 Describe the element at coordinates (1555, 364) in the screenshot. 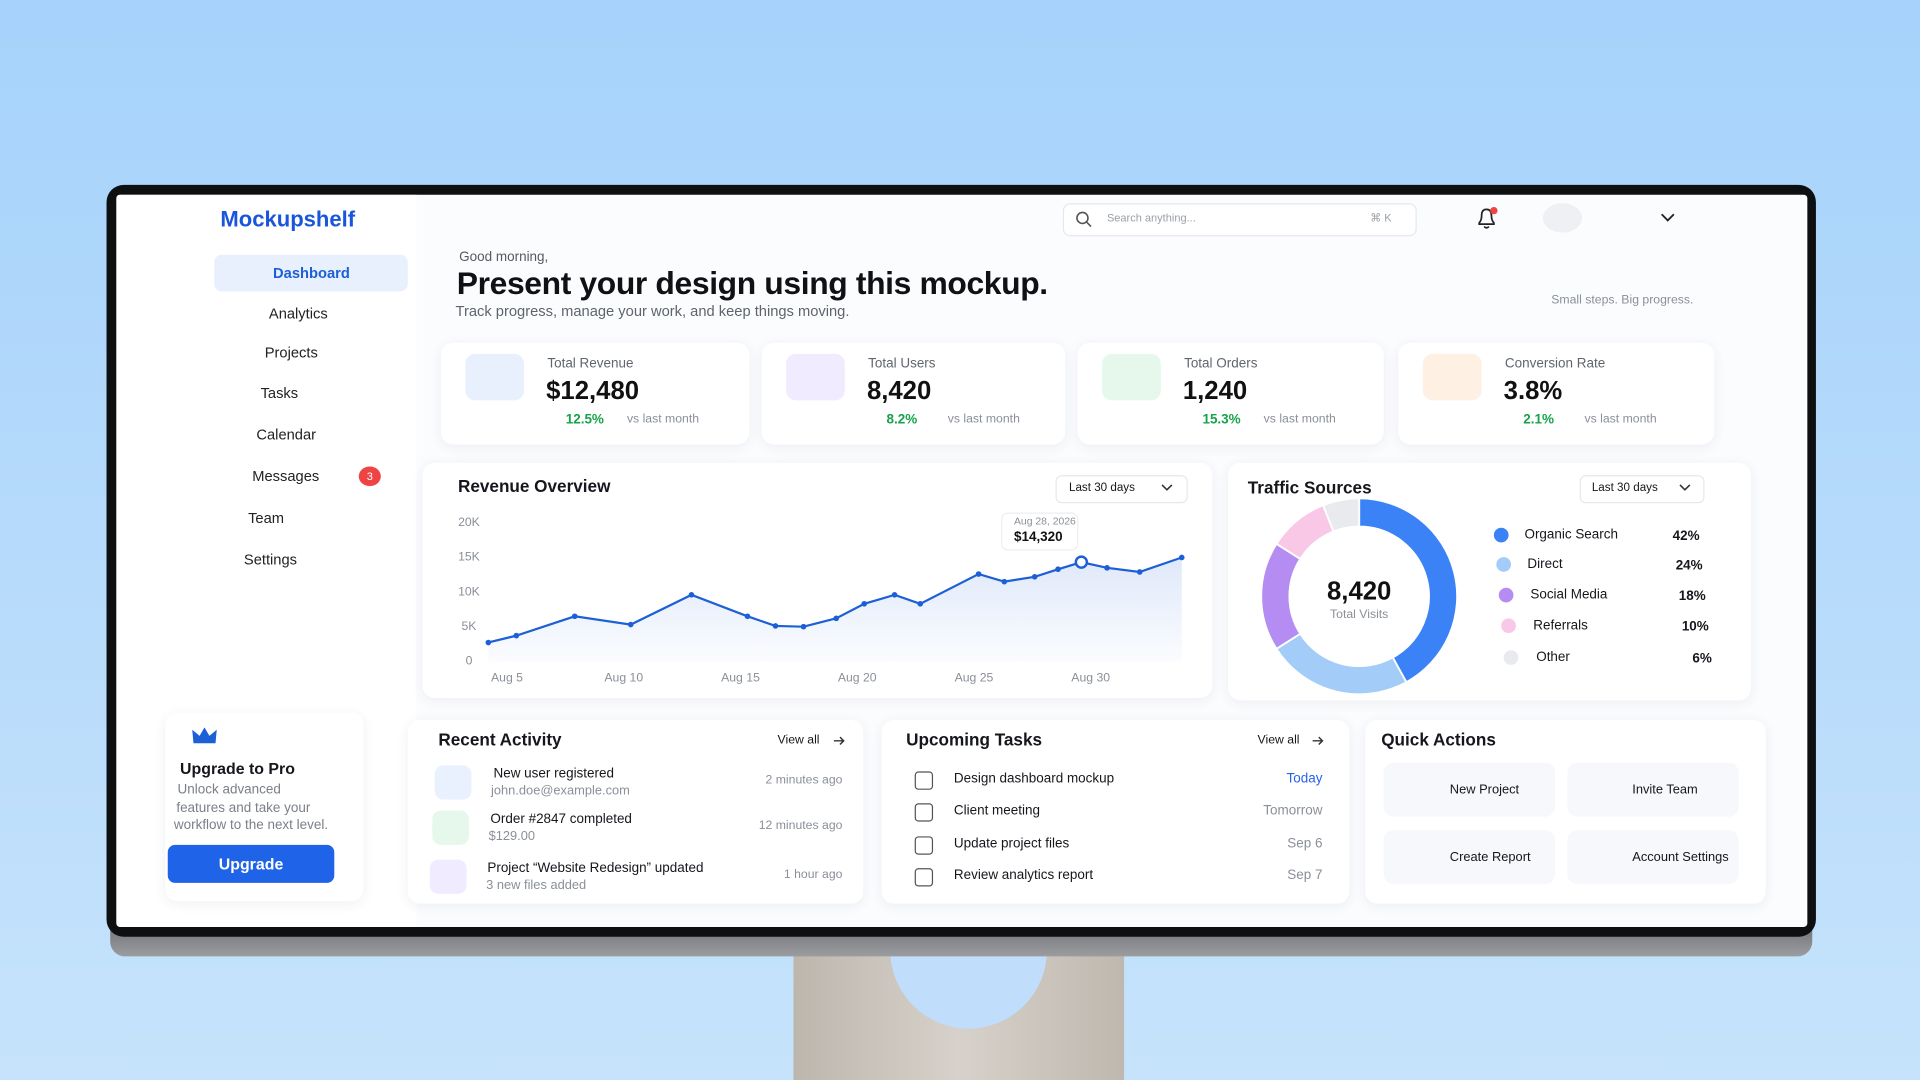

I see `stat-label: Conversion Rate` at that location.